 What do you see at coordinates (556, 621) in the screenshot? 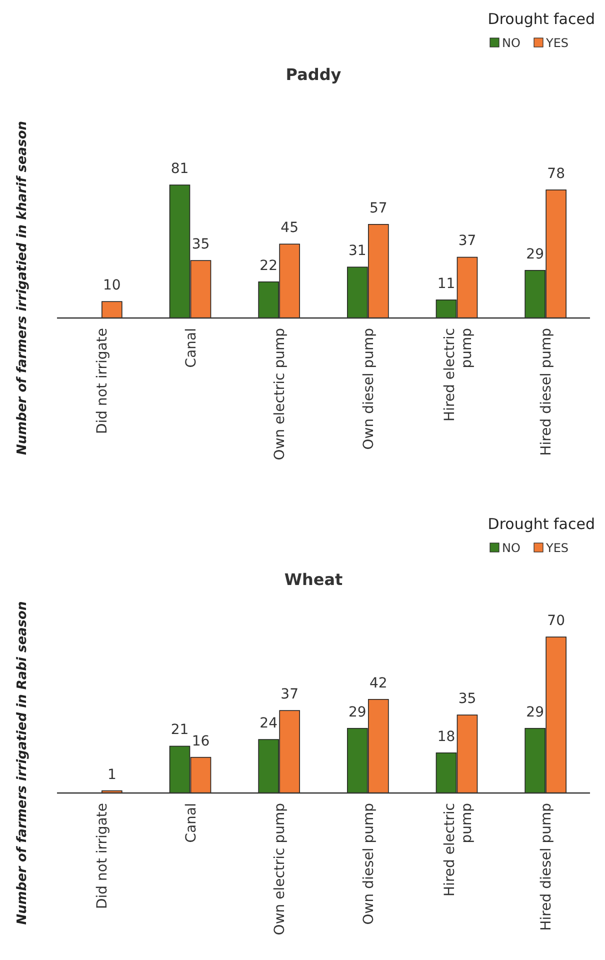
I see `data-label: 70` at bounding box center [556, 621].